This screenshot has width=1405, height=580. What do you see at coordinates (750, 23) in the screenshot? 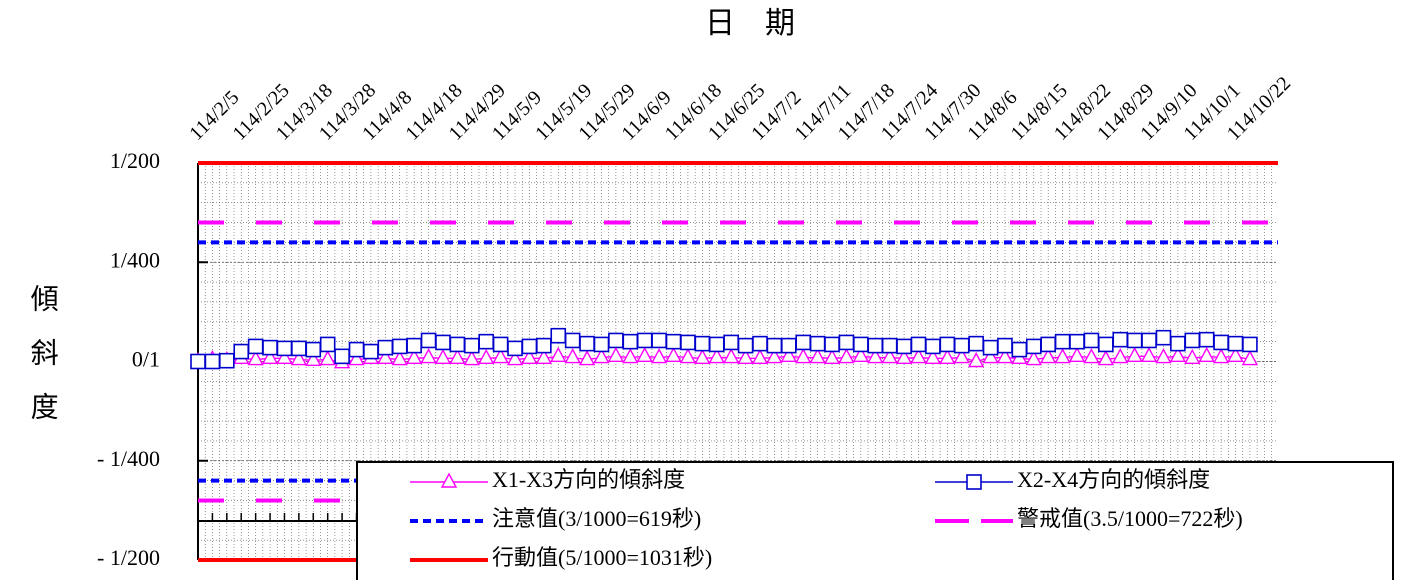
I see `x-axis-title: 日 期` at bounding box center [750, 23].